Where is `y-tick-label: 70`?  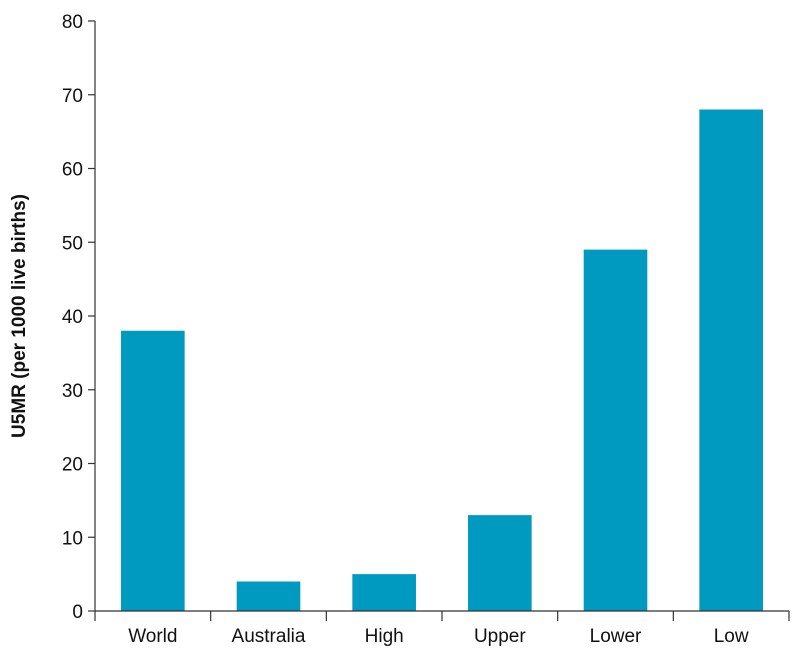 y-tick-label: 70 is located at coordinates (72, 96).